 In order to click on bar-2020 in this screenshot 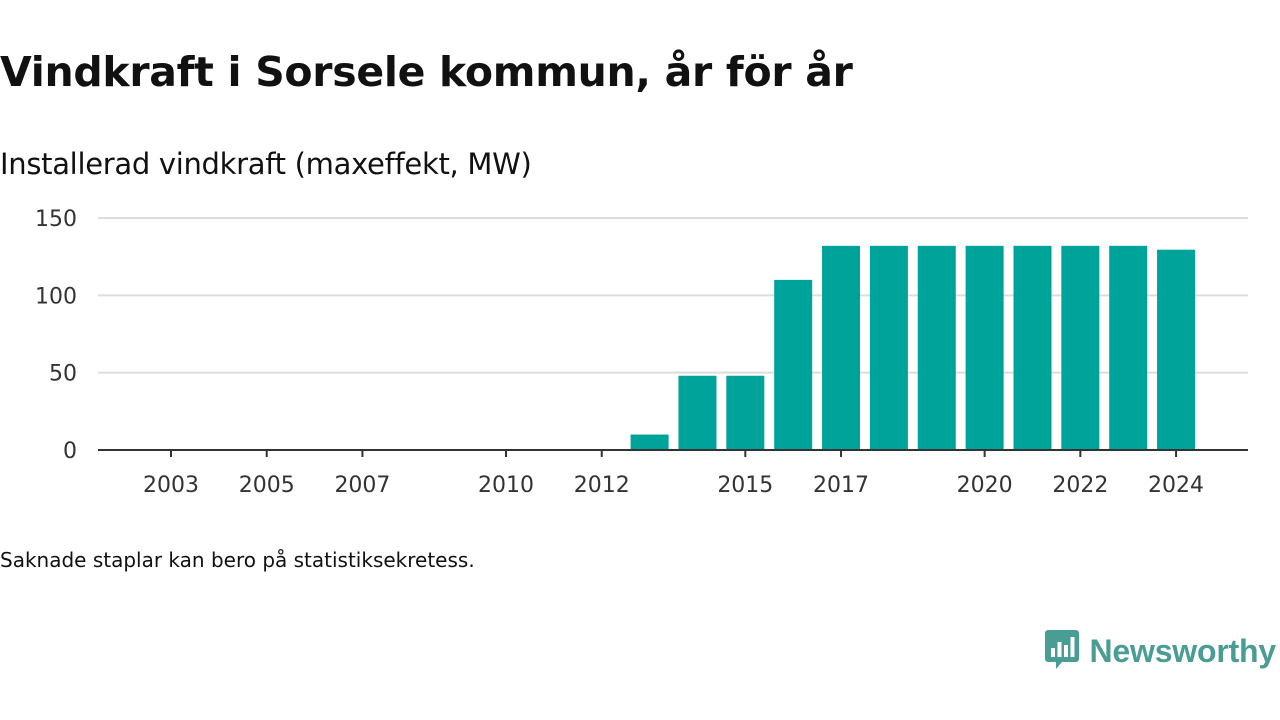, I will do `click(984, 347)`.